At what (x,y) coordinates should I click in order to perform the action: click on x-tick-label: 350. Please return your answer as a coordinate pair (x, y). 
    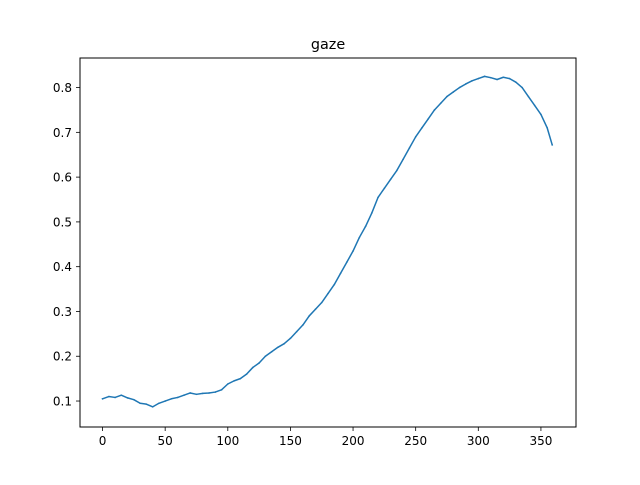
    Looking at the image, I should click on (540, 441).